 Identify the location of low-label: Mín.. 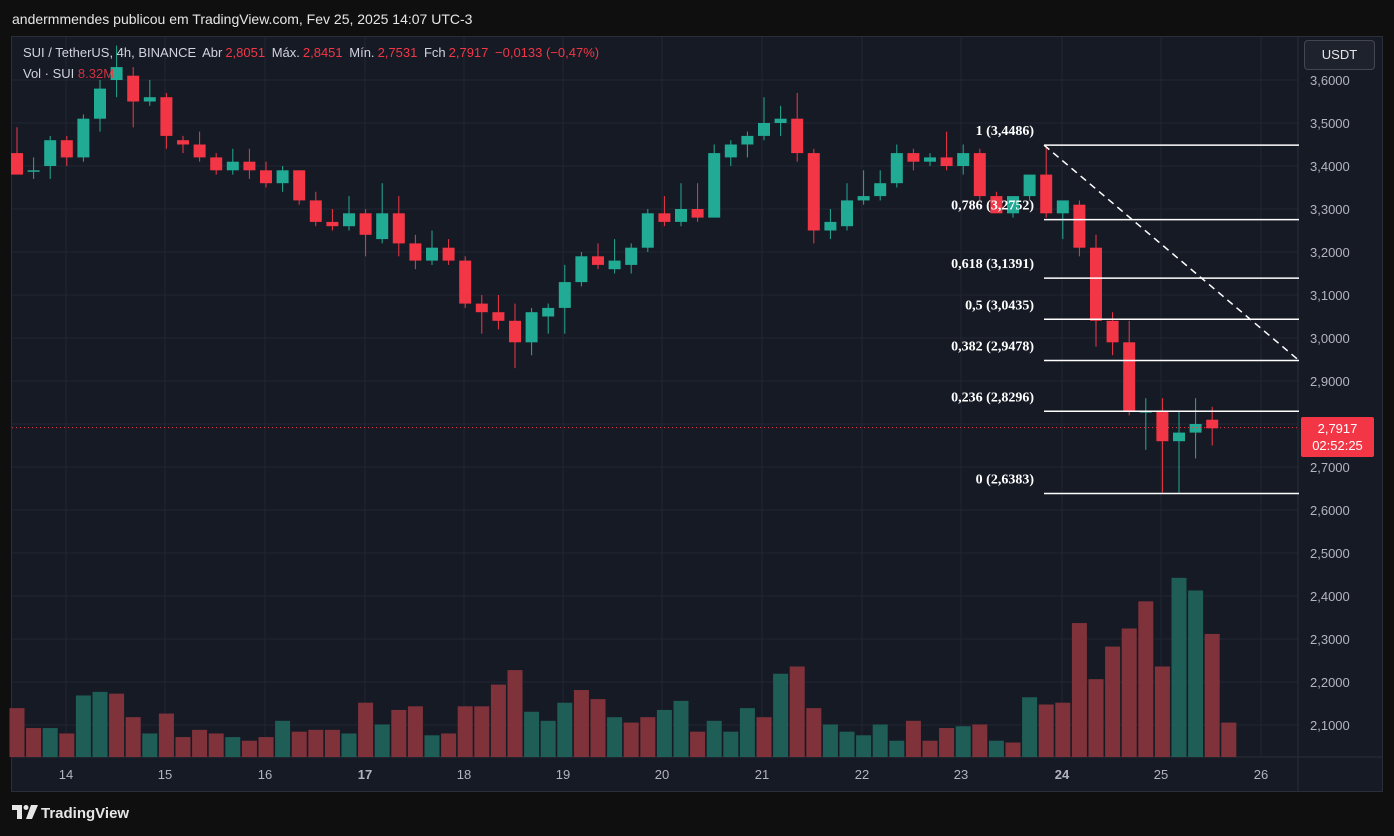
(362, 52).